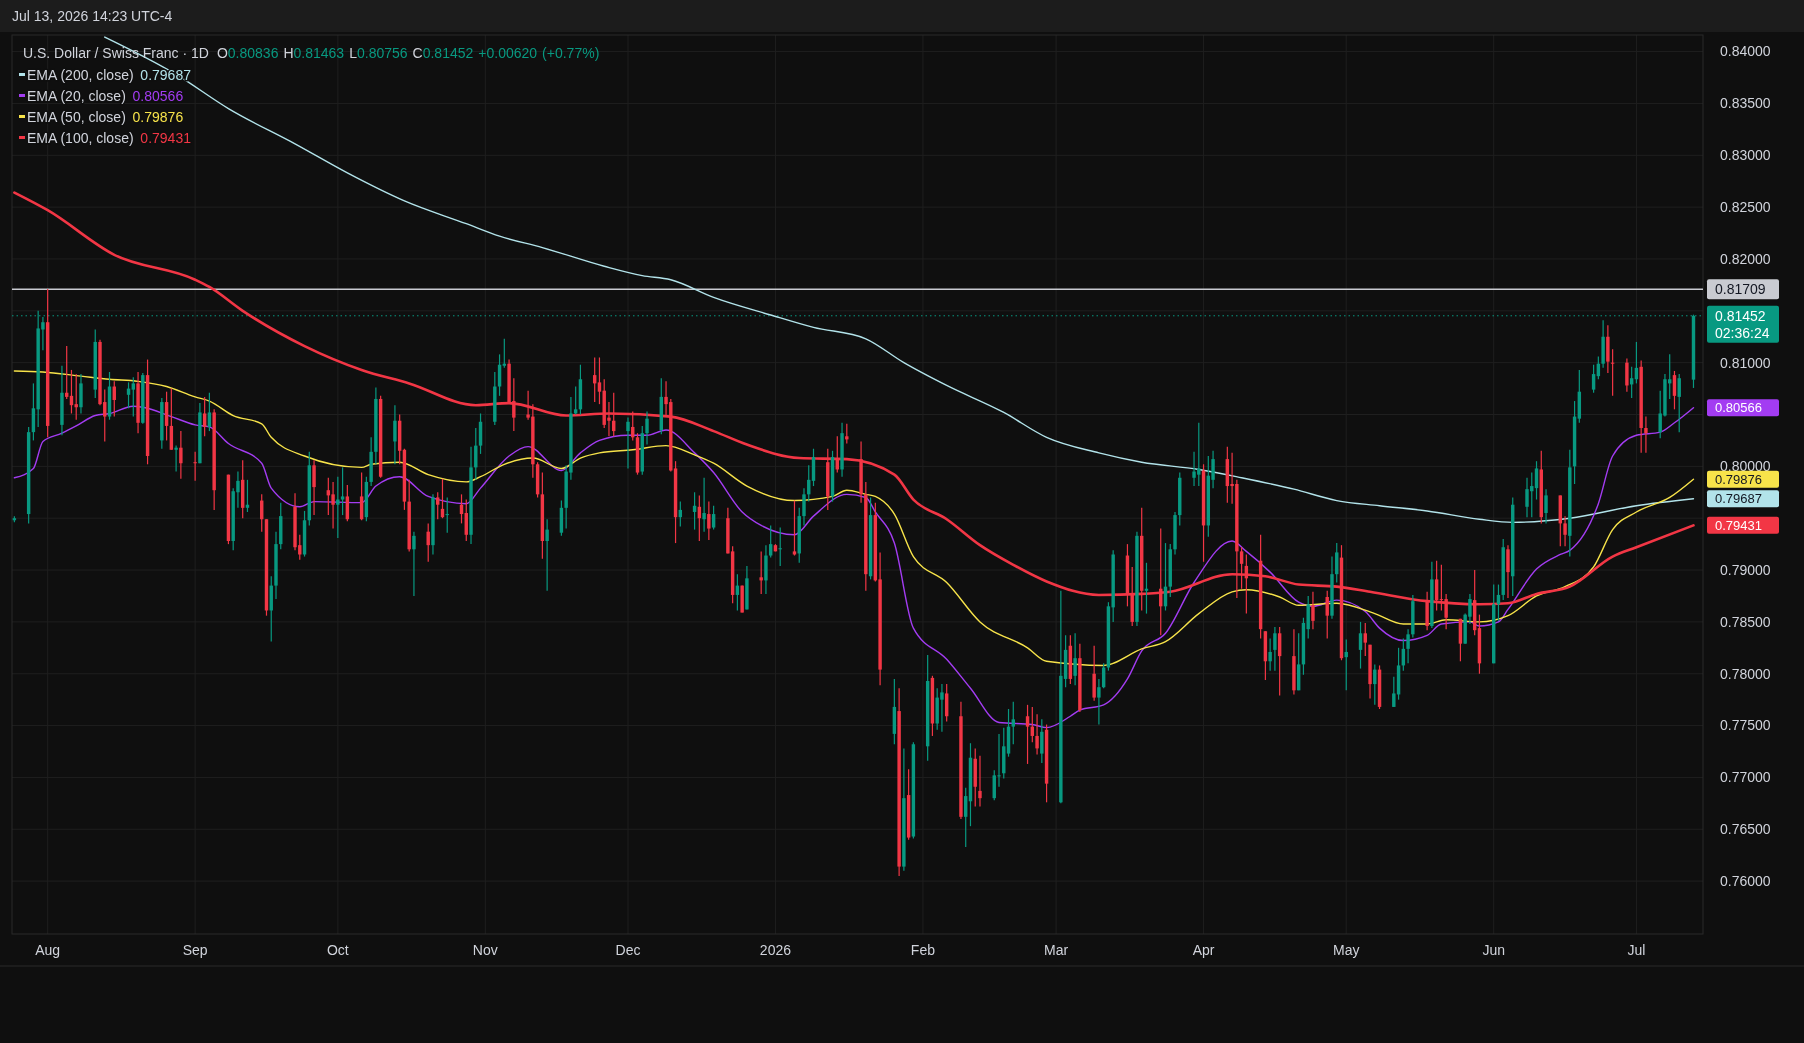 Image resolution: width=1804 pixels, height=1043 pixels. What do you see at coordinates (1203, 950) in the screenshot?
I see `x-tick-label: Apr` at bounding box center [1203, 950].